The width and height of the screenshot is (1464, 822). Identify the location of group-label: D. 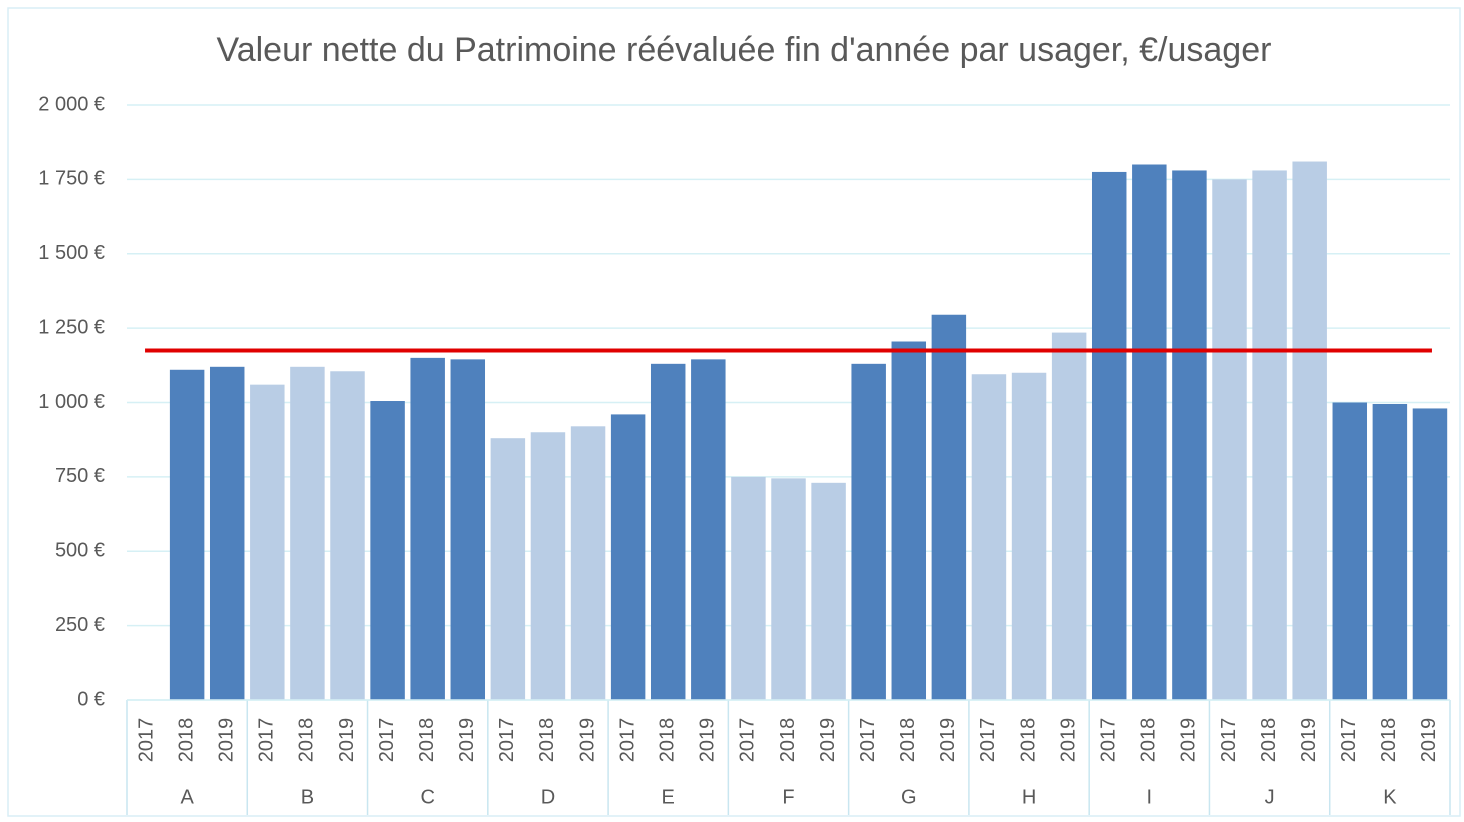
(548, 797).